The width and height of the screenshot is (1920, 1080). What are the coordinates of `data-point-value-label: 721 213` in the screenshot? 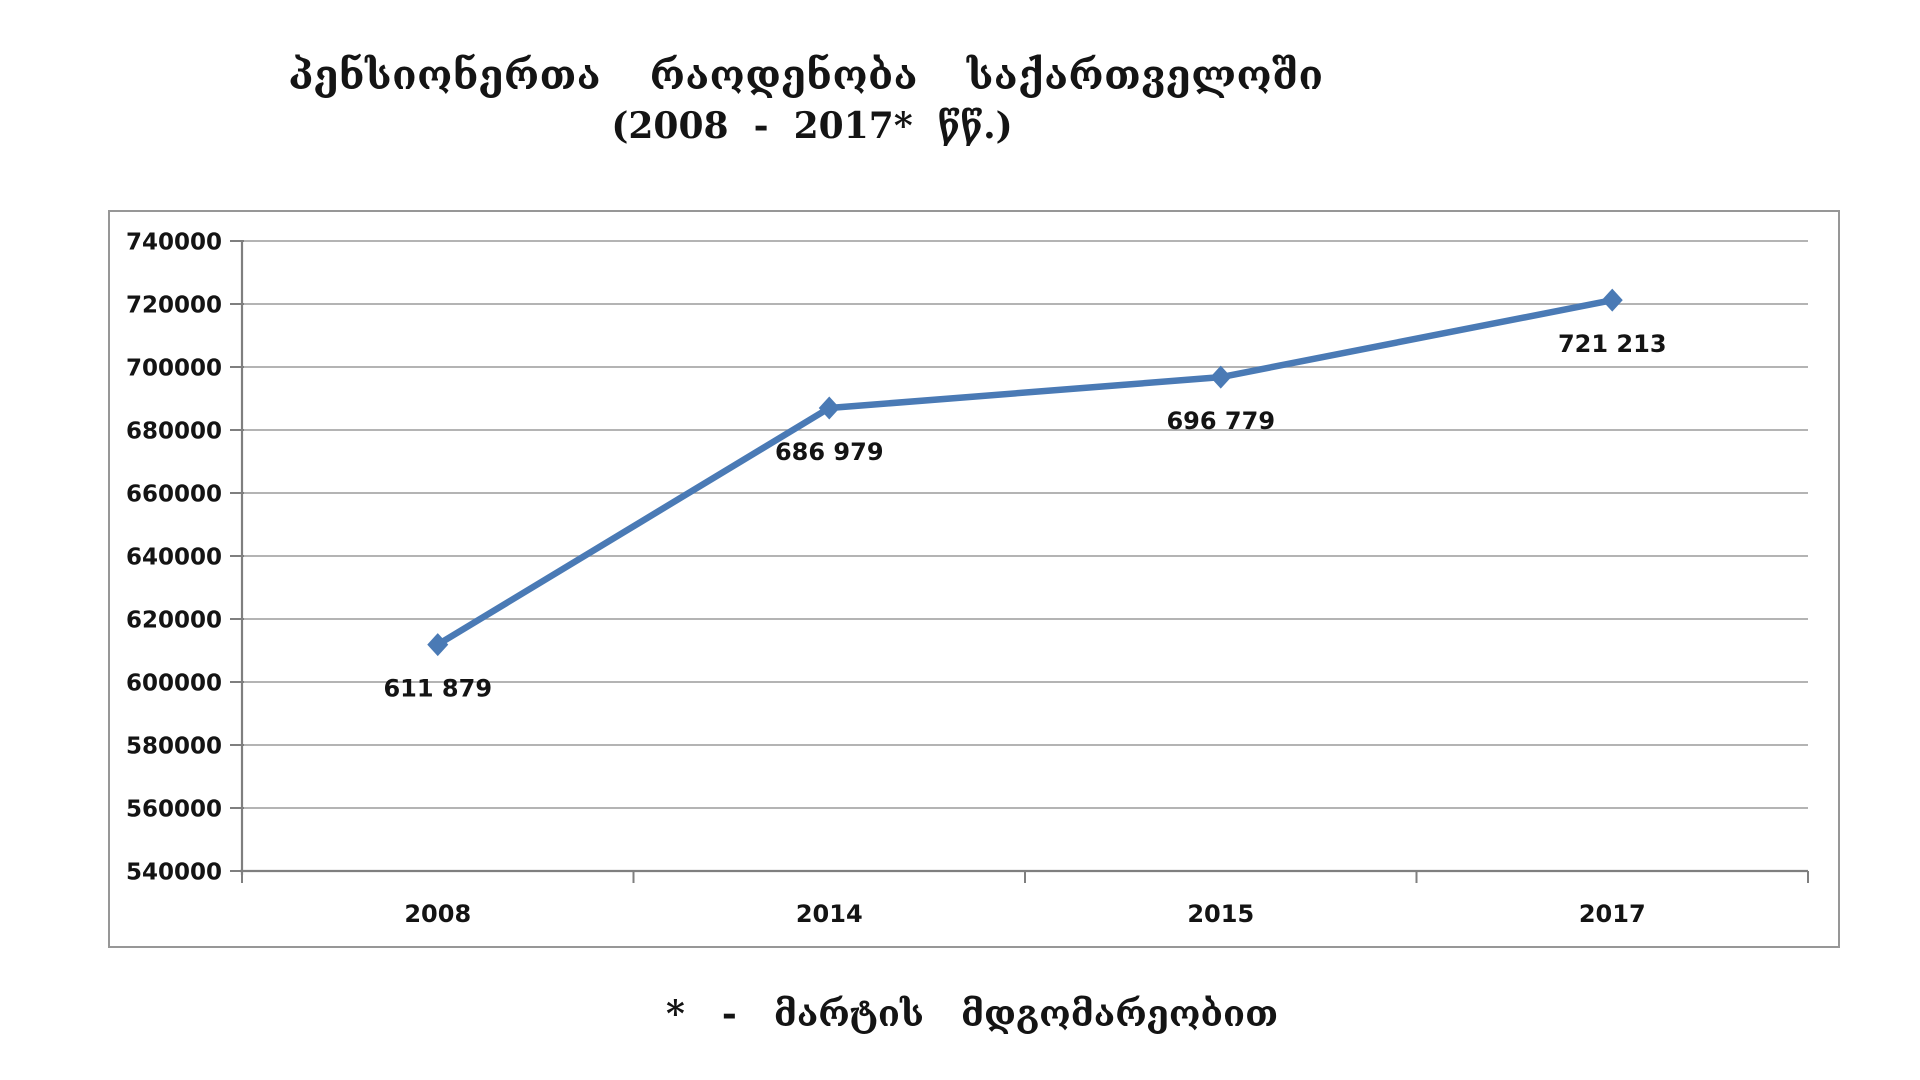 It's located at (1612, 344).